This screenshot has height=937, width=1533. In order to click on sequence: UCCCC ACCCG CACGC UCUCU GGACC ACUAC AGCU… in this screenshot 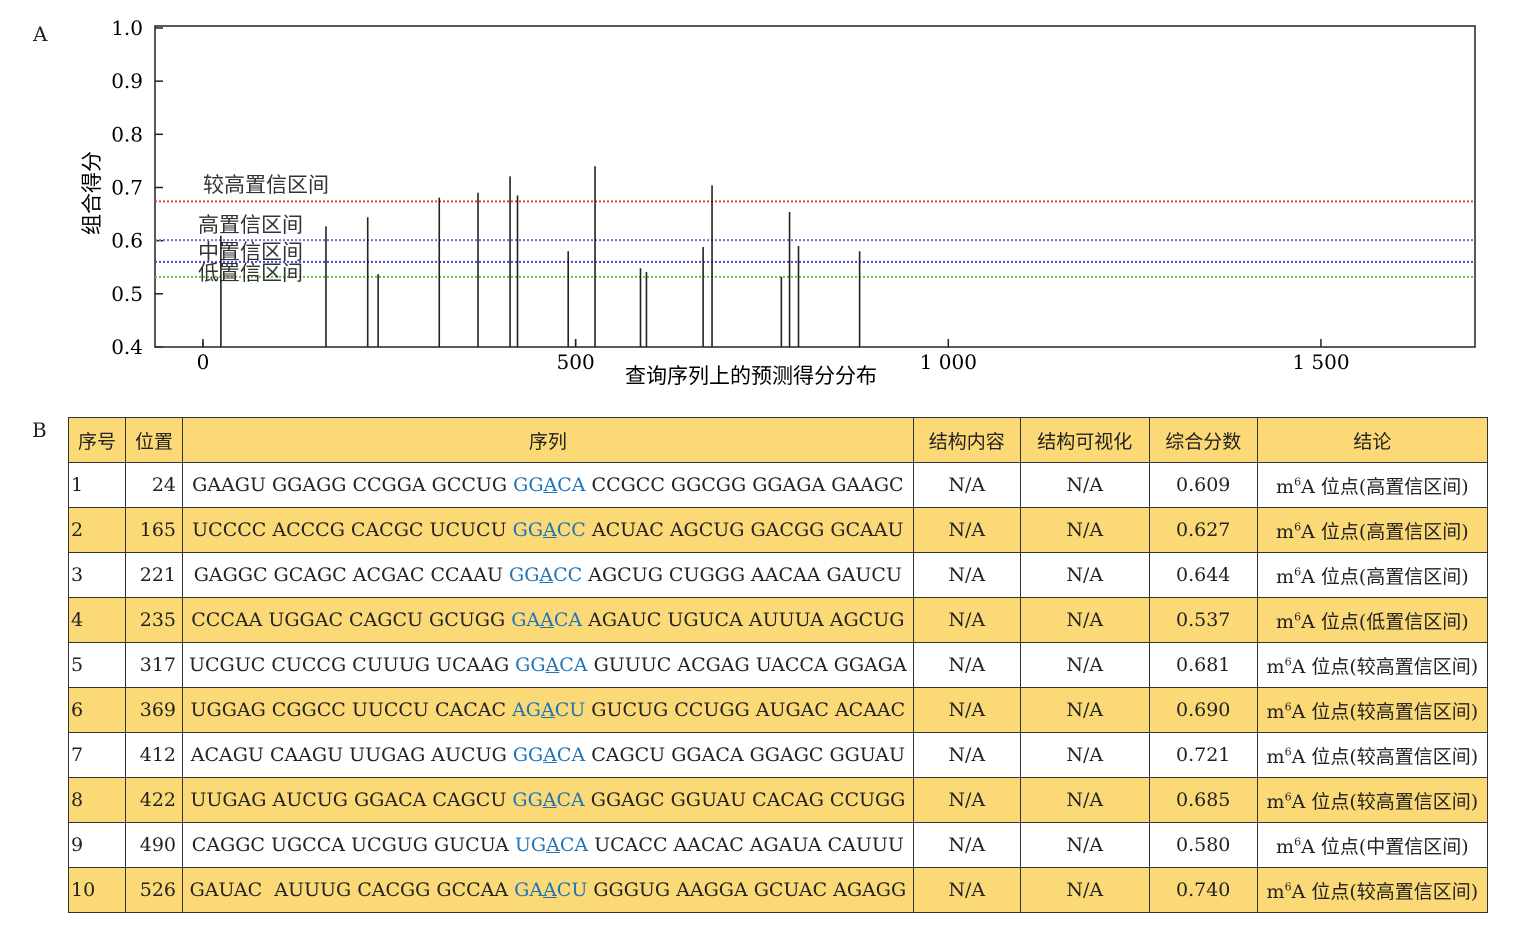, I will do `click(548, 530)`.